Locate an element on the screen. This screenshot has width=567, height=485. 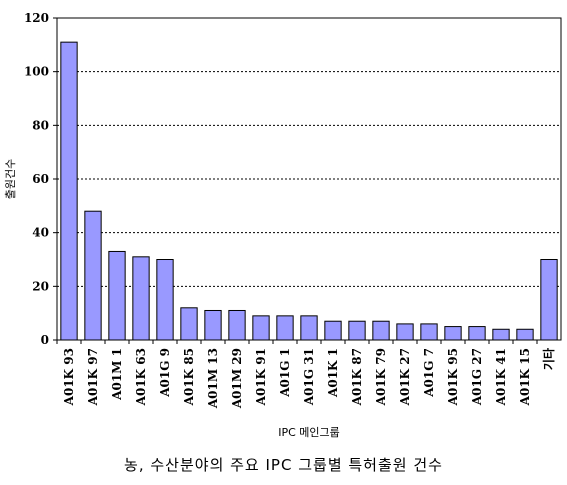
y-axis-label: 출원건수 is located at coordinates (10, 179).